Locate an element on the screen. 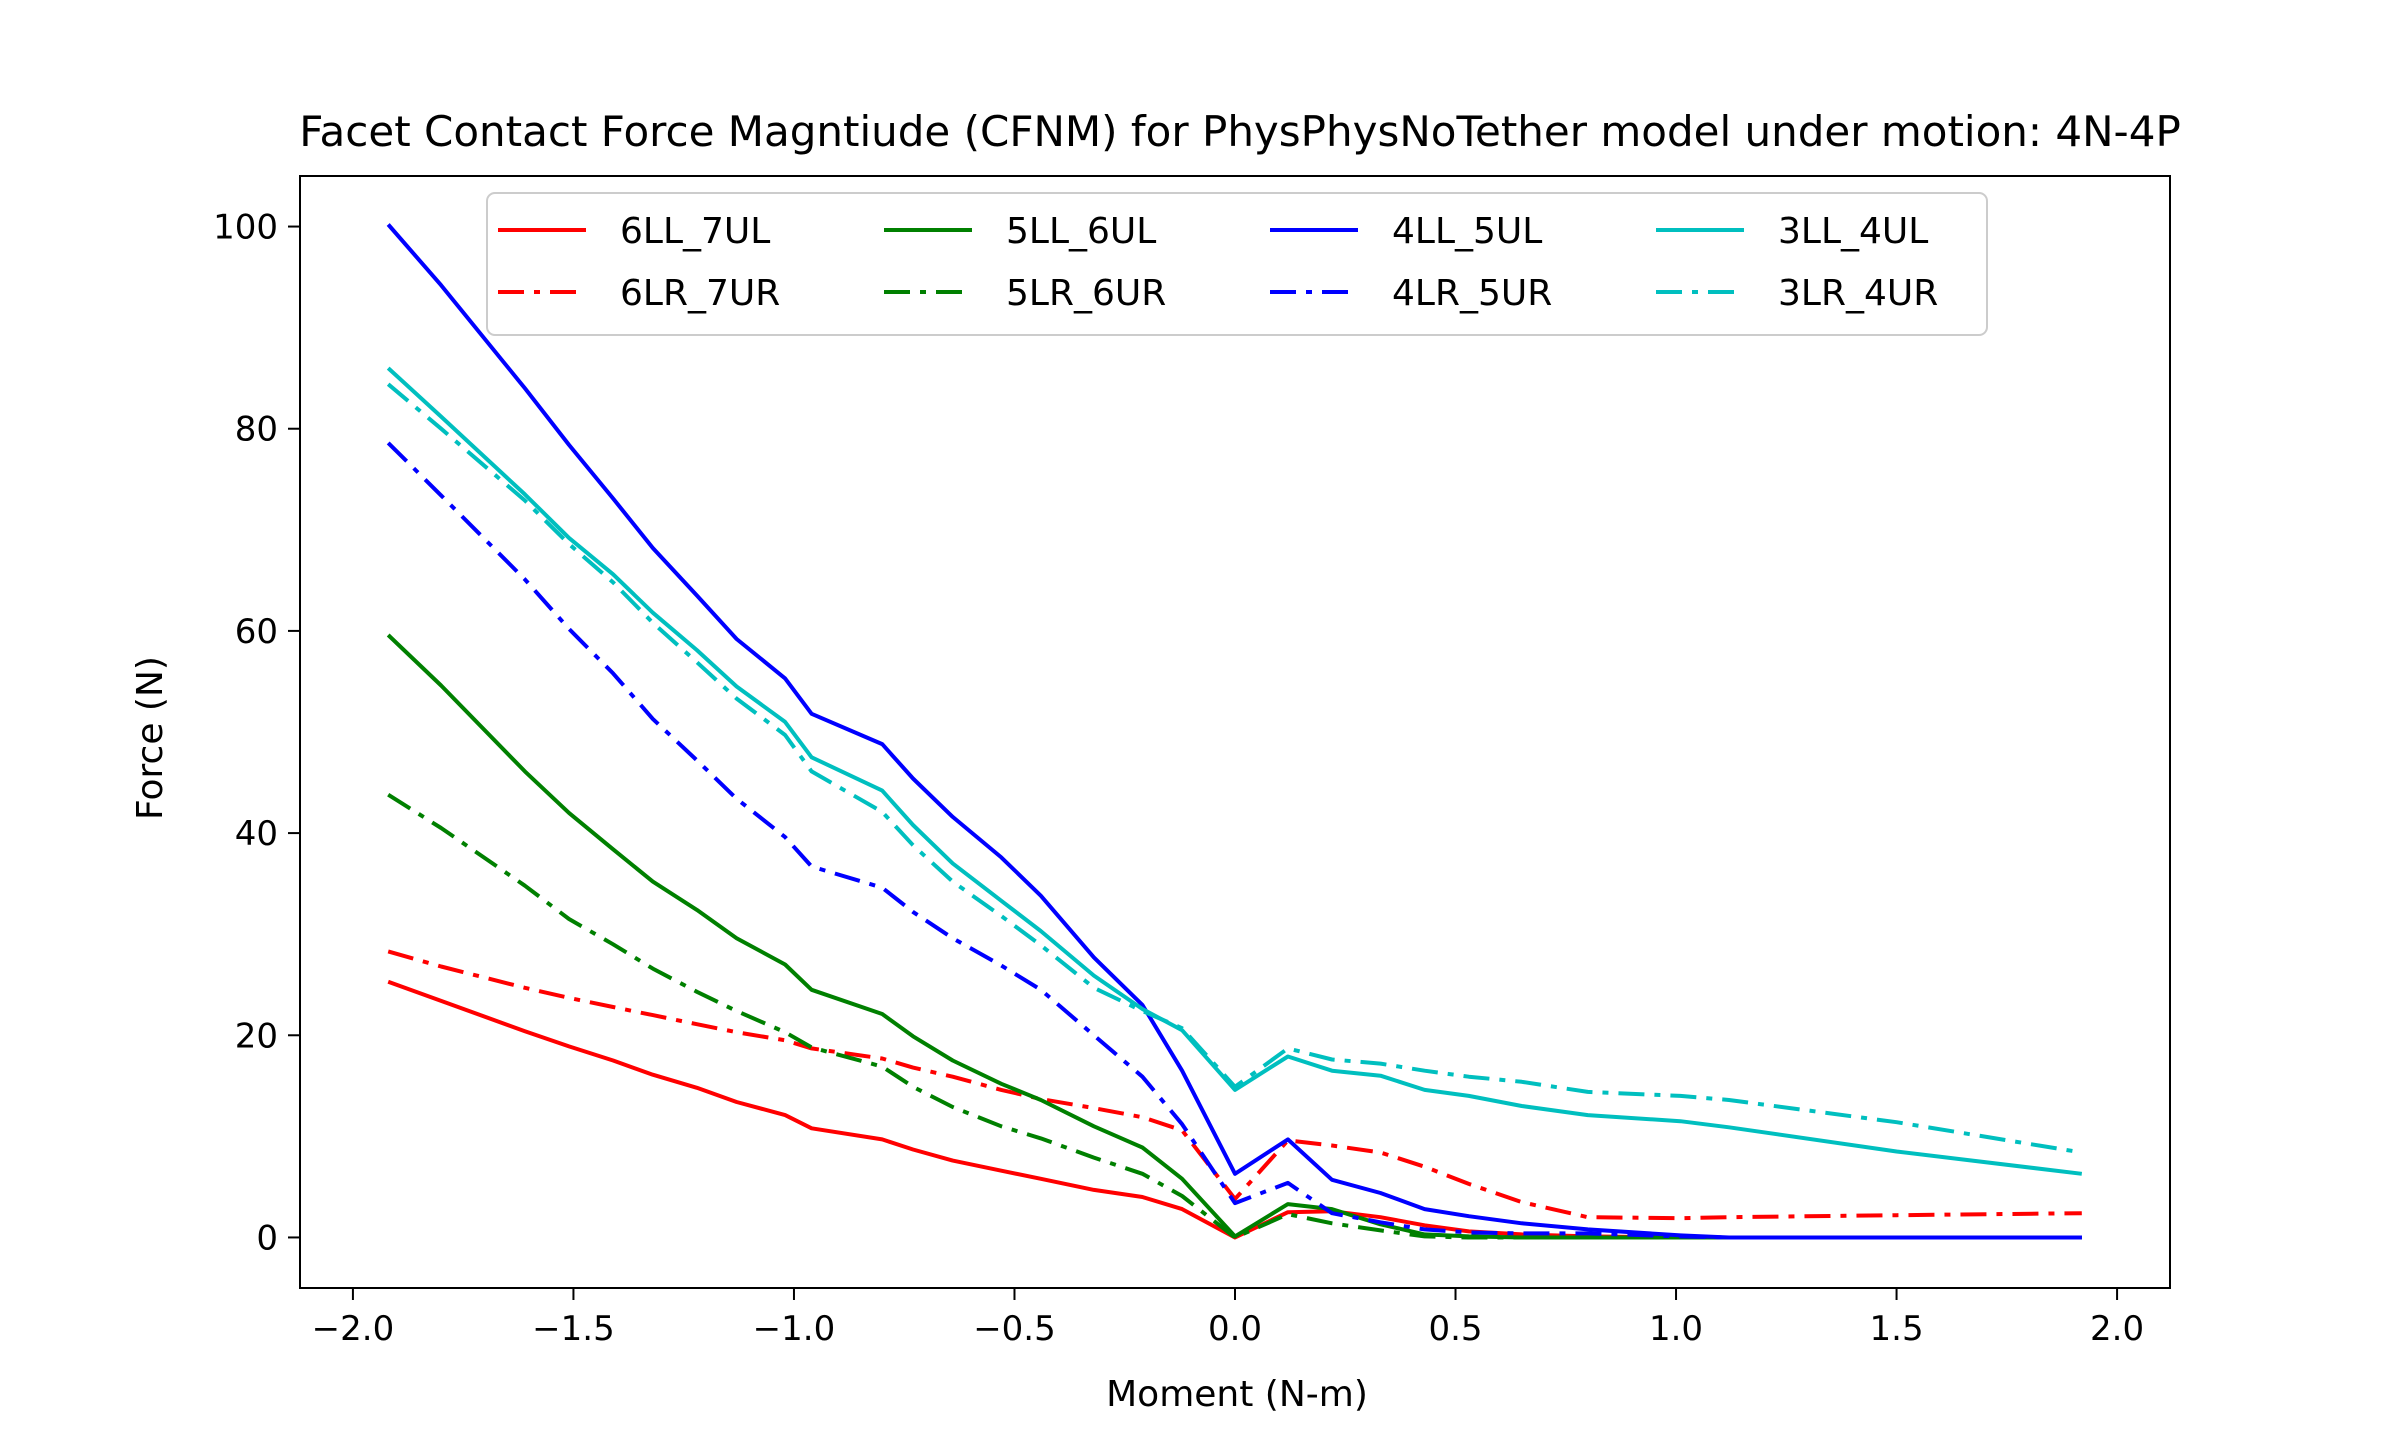 This screenshot has width=2400, height=1440. x-tick-label: 1.0 is located at coordinates (1676, 1329).